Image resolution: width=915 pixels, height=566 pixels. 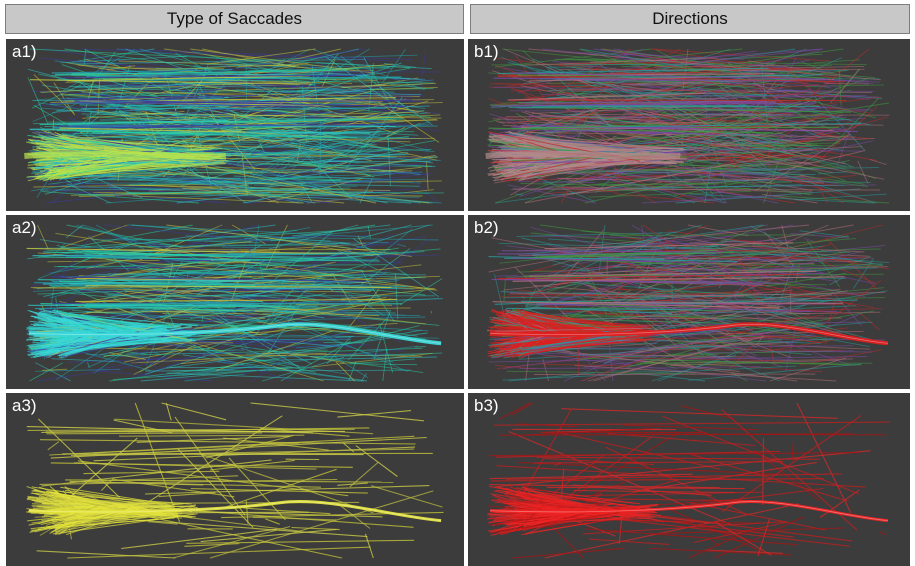 I want to click on panel-b1: b1), so click(x=689, y=125).